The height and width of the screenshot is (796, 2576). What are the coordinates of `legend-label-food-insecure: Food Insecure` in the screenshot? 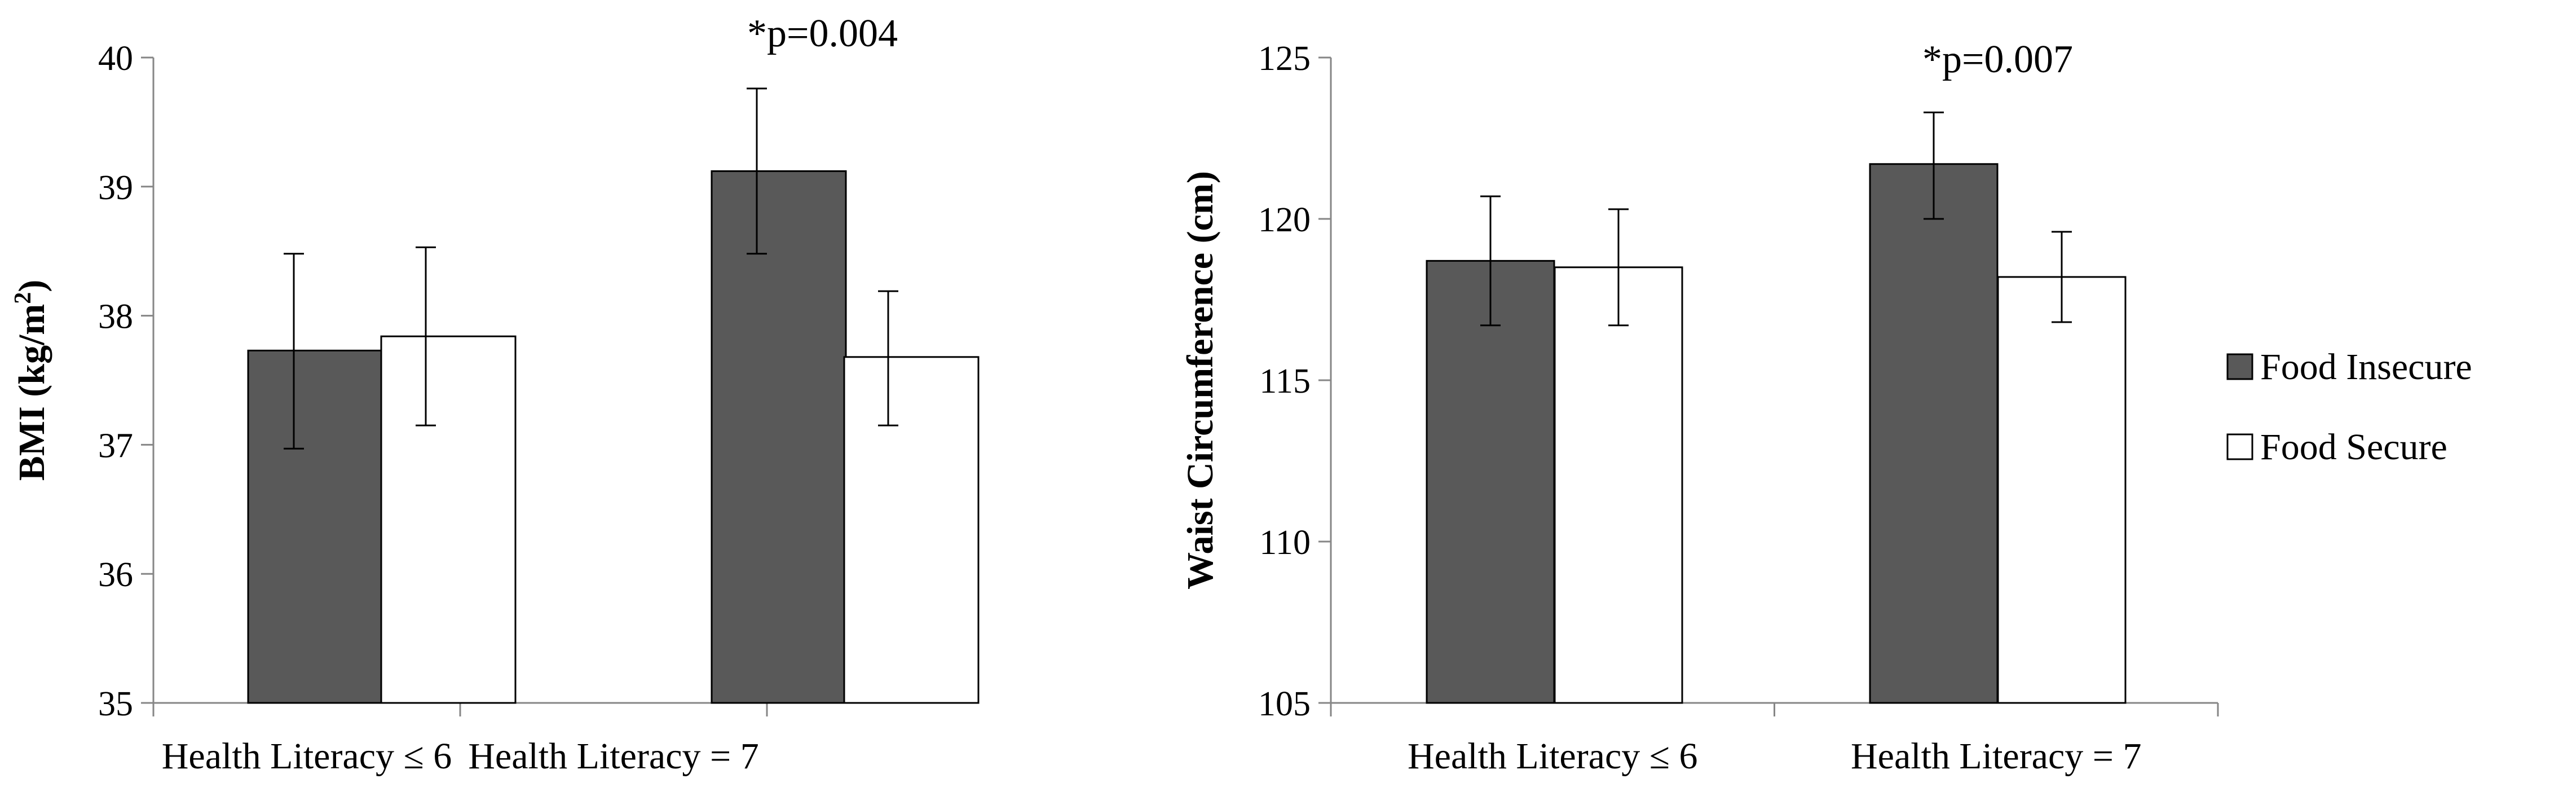 It's located at (2366, 367).